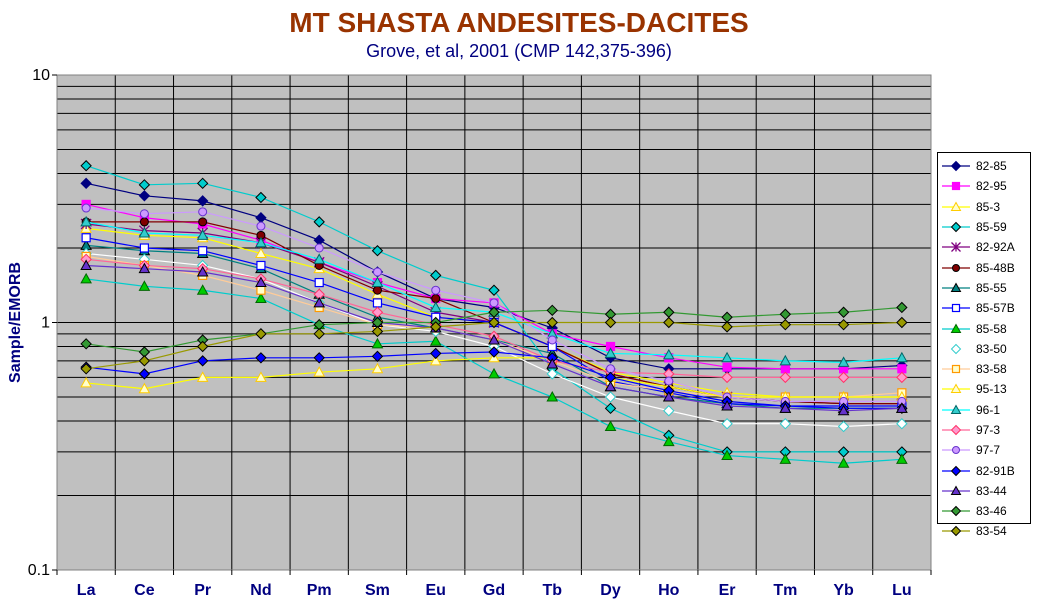 The width and height of the screenshot is (1038, 606). What do you see at coordinates (991, 348) in the screenshot?
I see `legend-label: 83-50` at bounding box center [991, 348].